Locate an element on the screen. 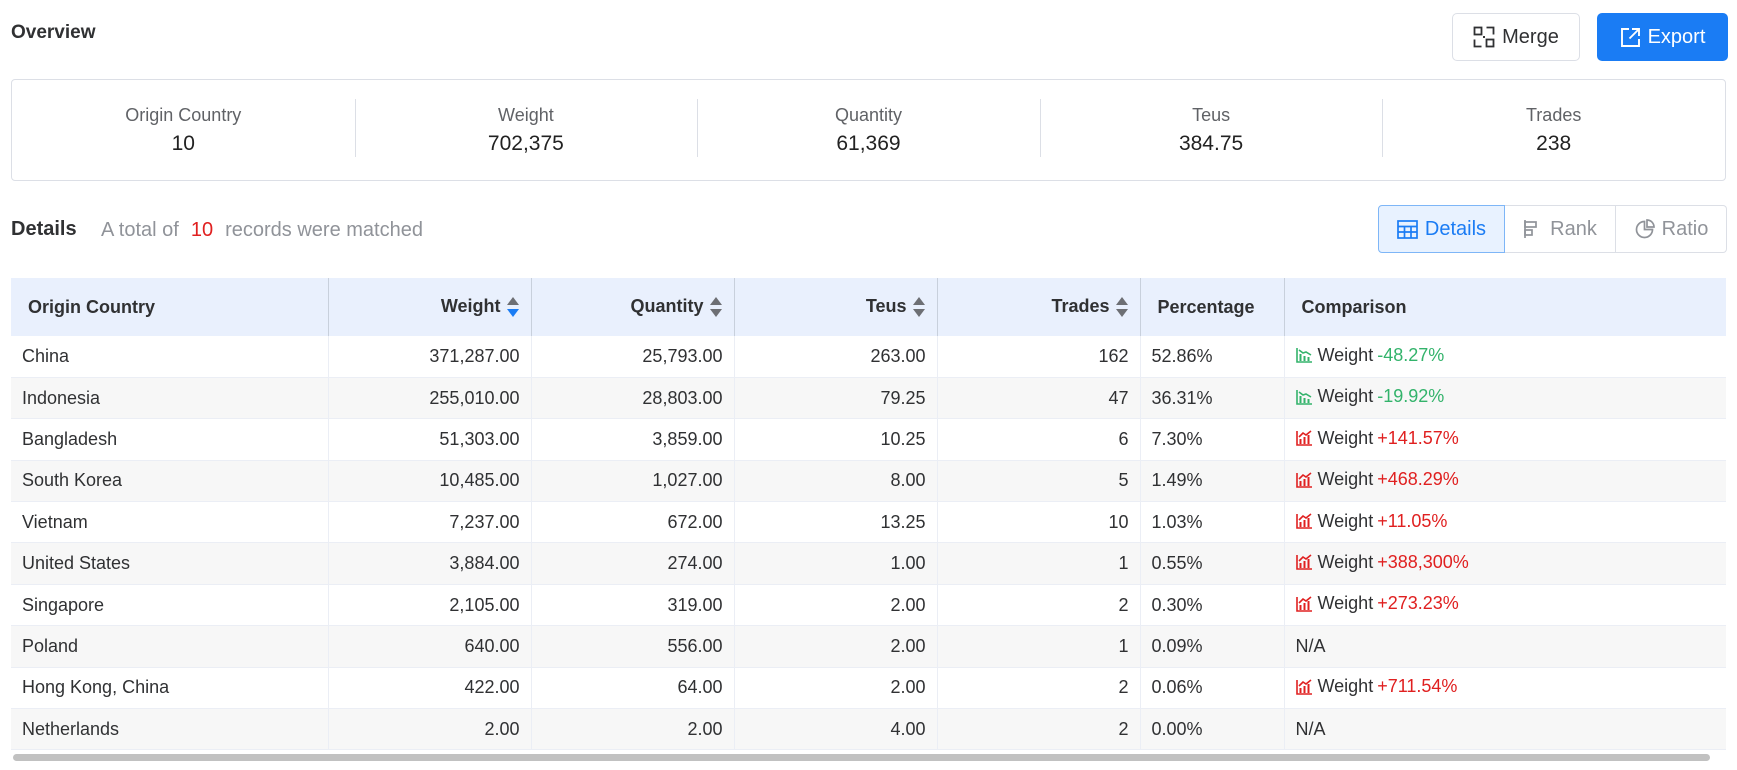 The height and width of the screenshot is (770, 1737). export-button: Export is located at coordinates (1662, 37).